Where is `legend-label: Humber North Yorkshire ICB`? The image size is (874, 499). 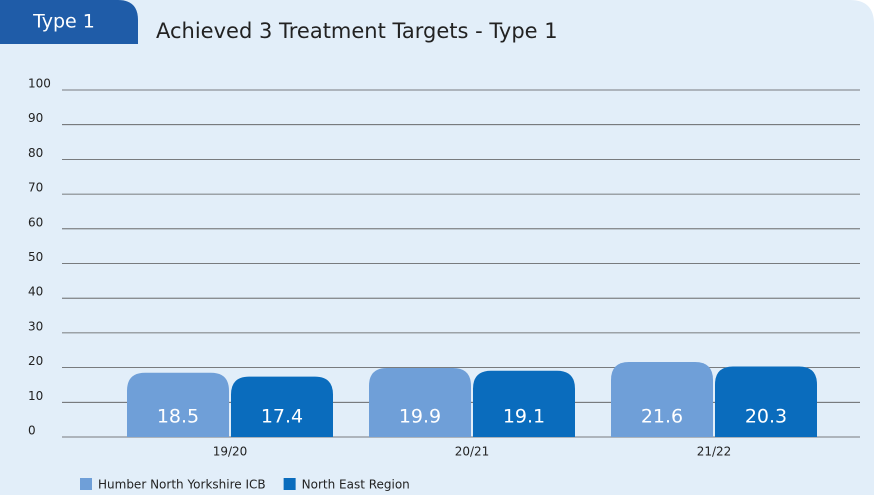
legend-label: Humber North Yorkshire ICB is located at coordinates (182, 485).